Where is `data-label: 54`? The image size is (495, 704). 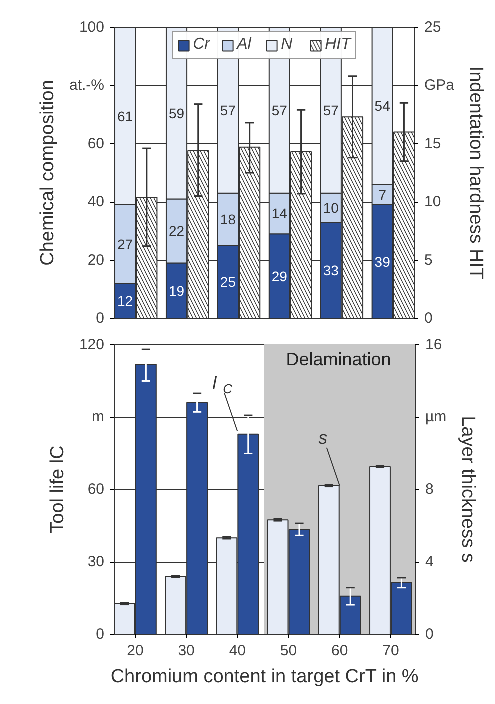 data-label: 54 is located at coordinates (382, 106).